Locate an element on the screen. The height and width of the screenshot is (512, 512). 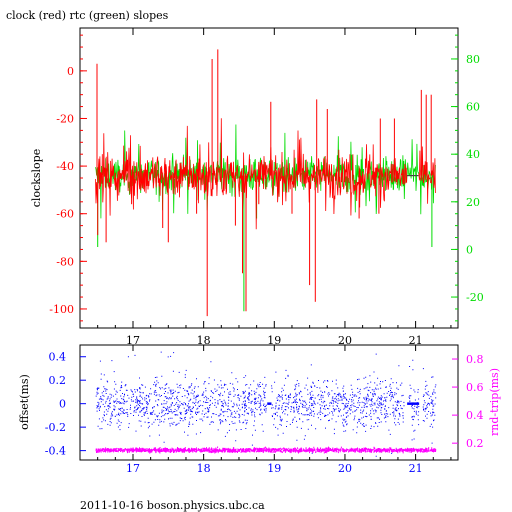
offset-points is located at coordinates (266, 404).